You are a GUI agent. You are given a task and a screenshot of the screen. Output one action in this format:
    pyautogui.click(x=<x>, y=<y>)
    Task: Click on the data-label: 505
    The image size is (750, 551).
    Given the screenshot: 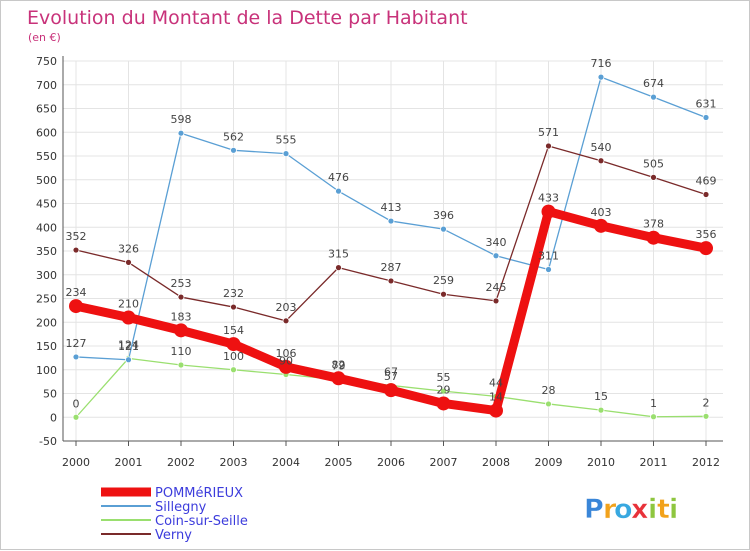 What is the action you would take?
    pyautogui.click(x=653, y=163)
    